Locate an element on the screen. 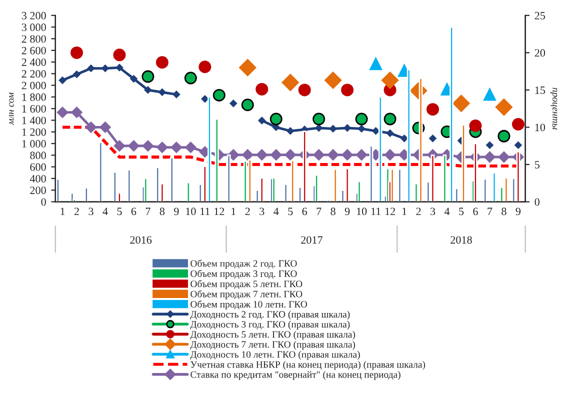  y-tick-label: 800 is located at coordinates (38, 156).